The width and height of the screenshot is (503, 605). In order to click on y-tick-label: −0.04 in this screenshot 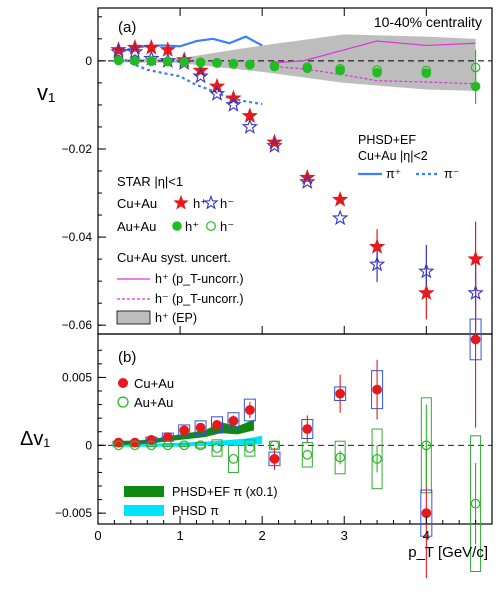, I will do `click(77, 237)`.